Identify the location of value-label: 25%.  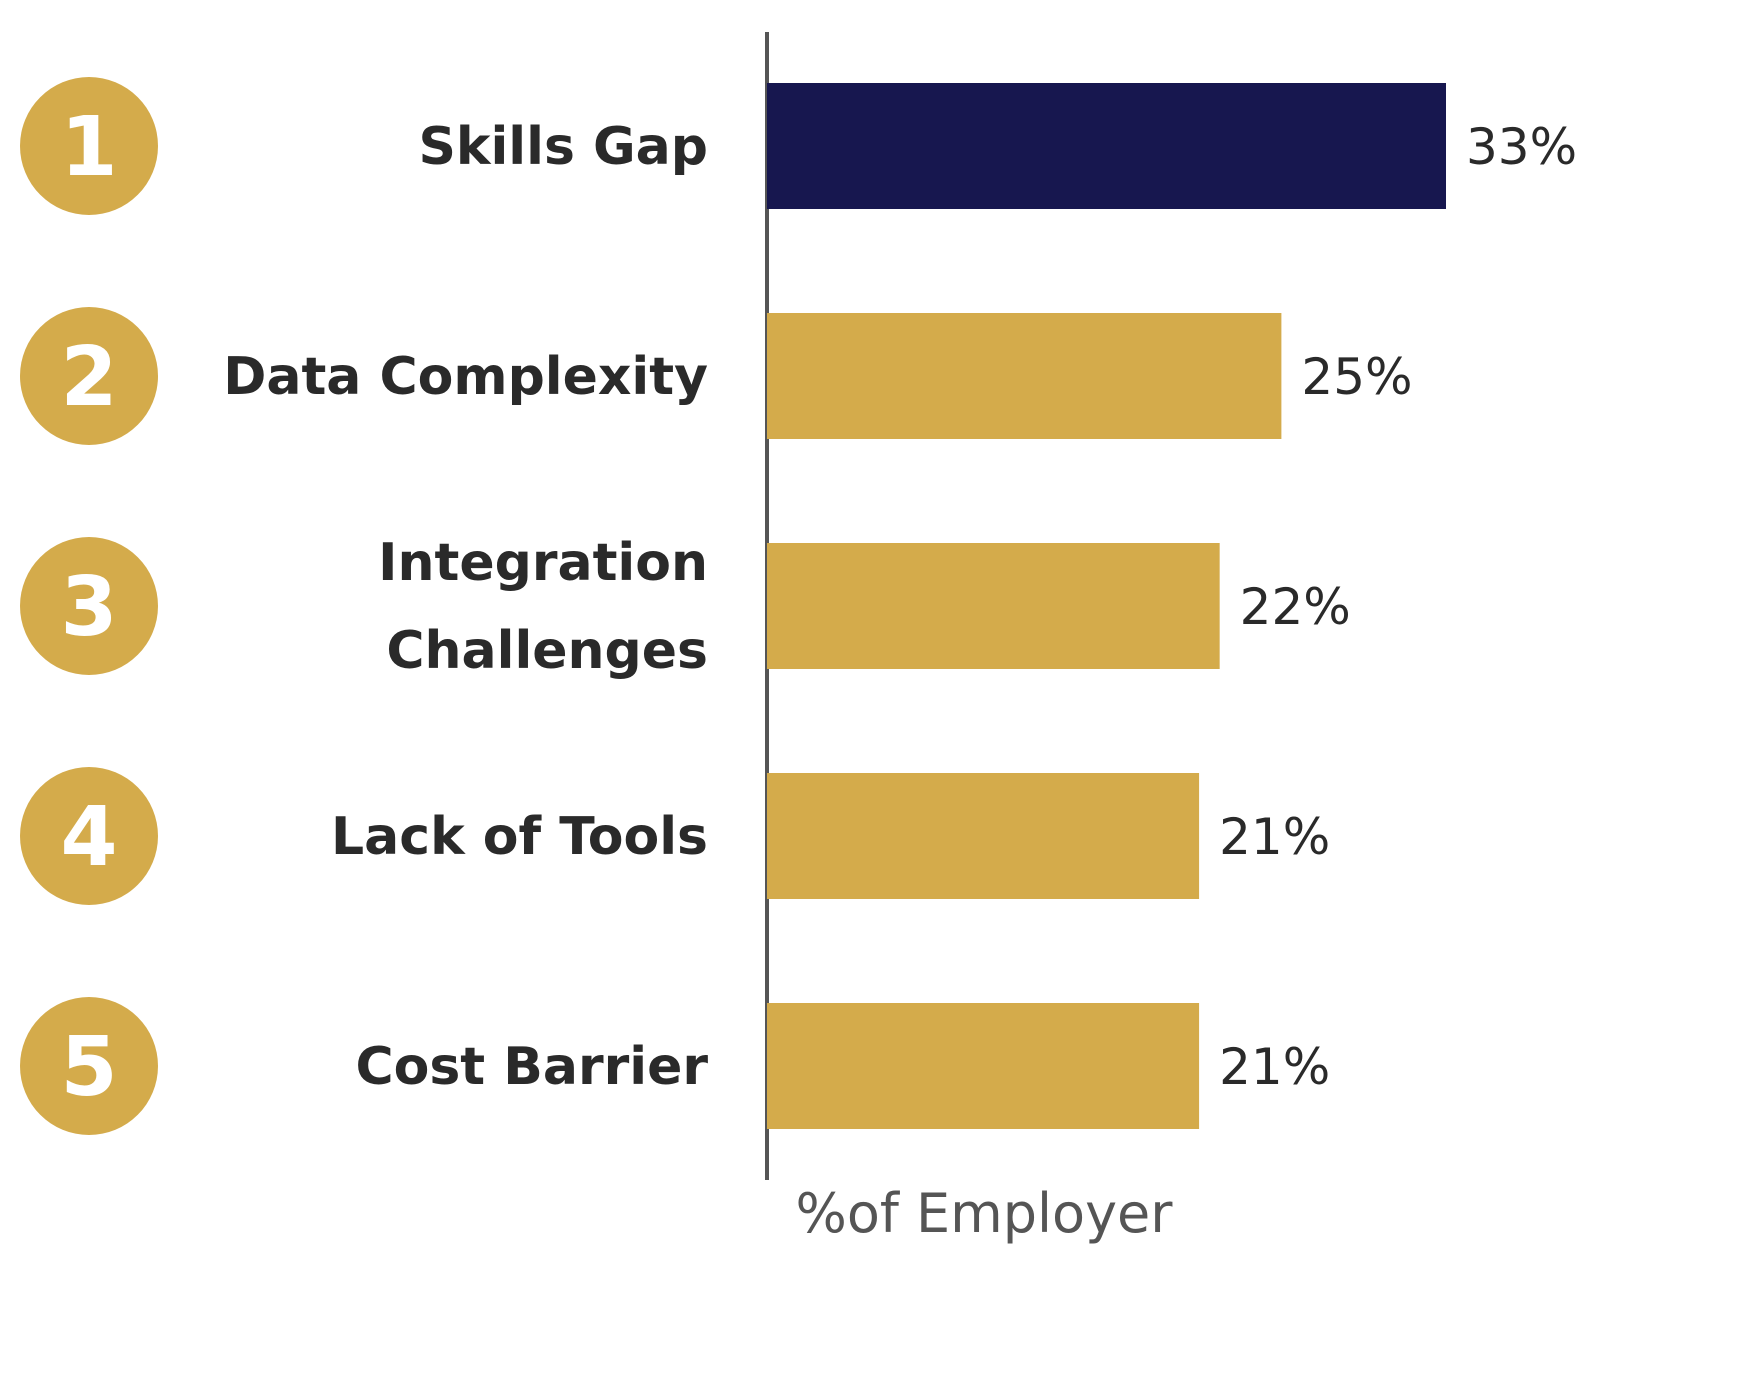
(1356, 377).